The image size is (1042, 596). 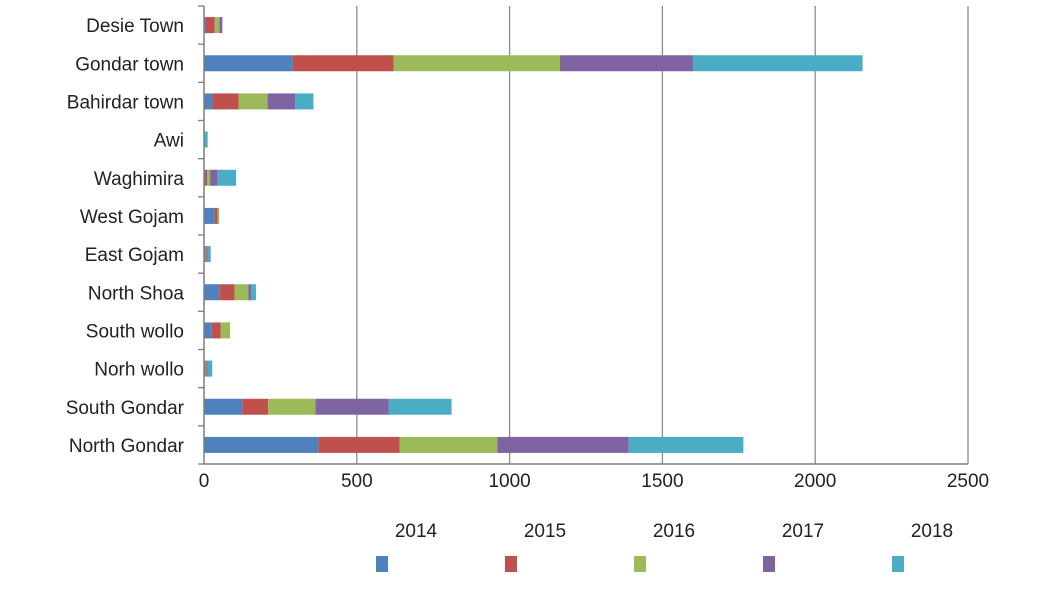 What do you see at coordinates (136, 293) in the screenshot?
I see `category-label-north-shoa: North Shoa` at bounding box center [136, 293].